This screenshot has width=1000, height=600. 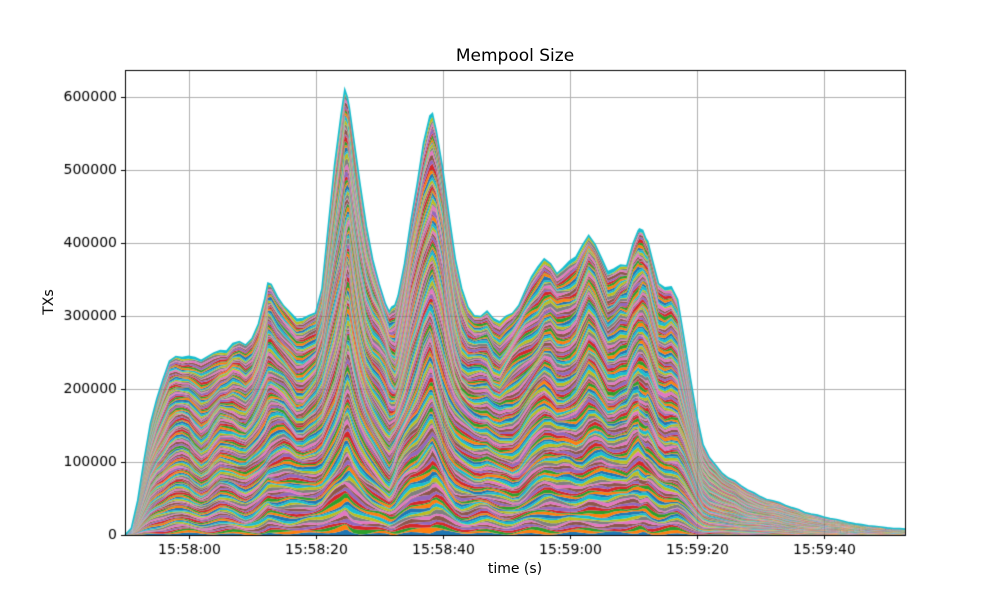 What do you see at coordinates (515, 569) in the screenshot?
I see `x-axis-label: time (s)` at bounding box center [515, 569].